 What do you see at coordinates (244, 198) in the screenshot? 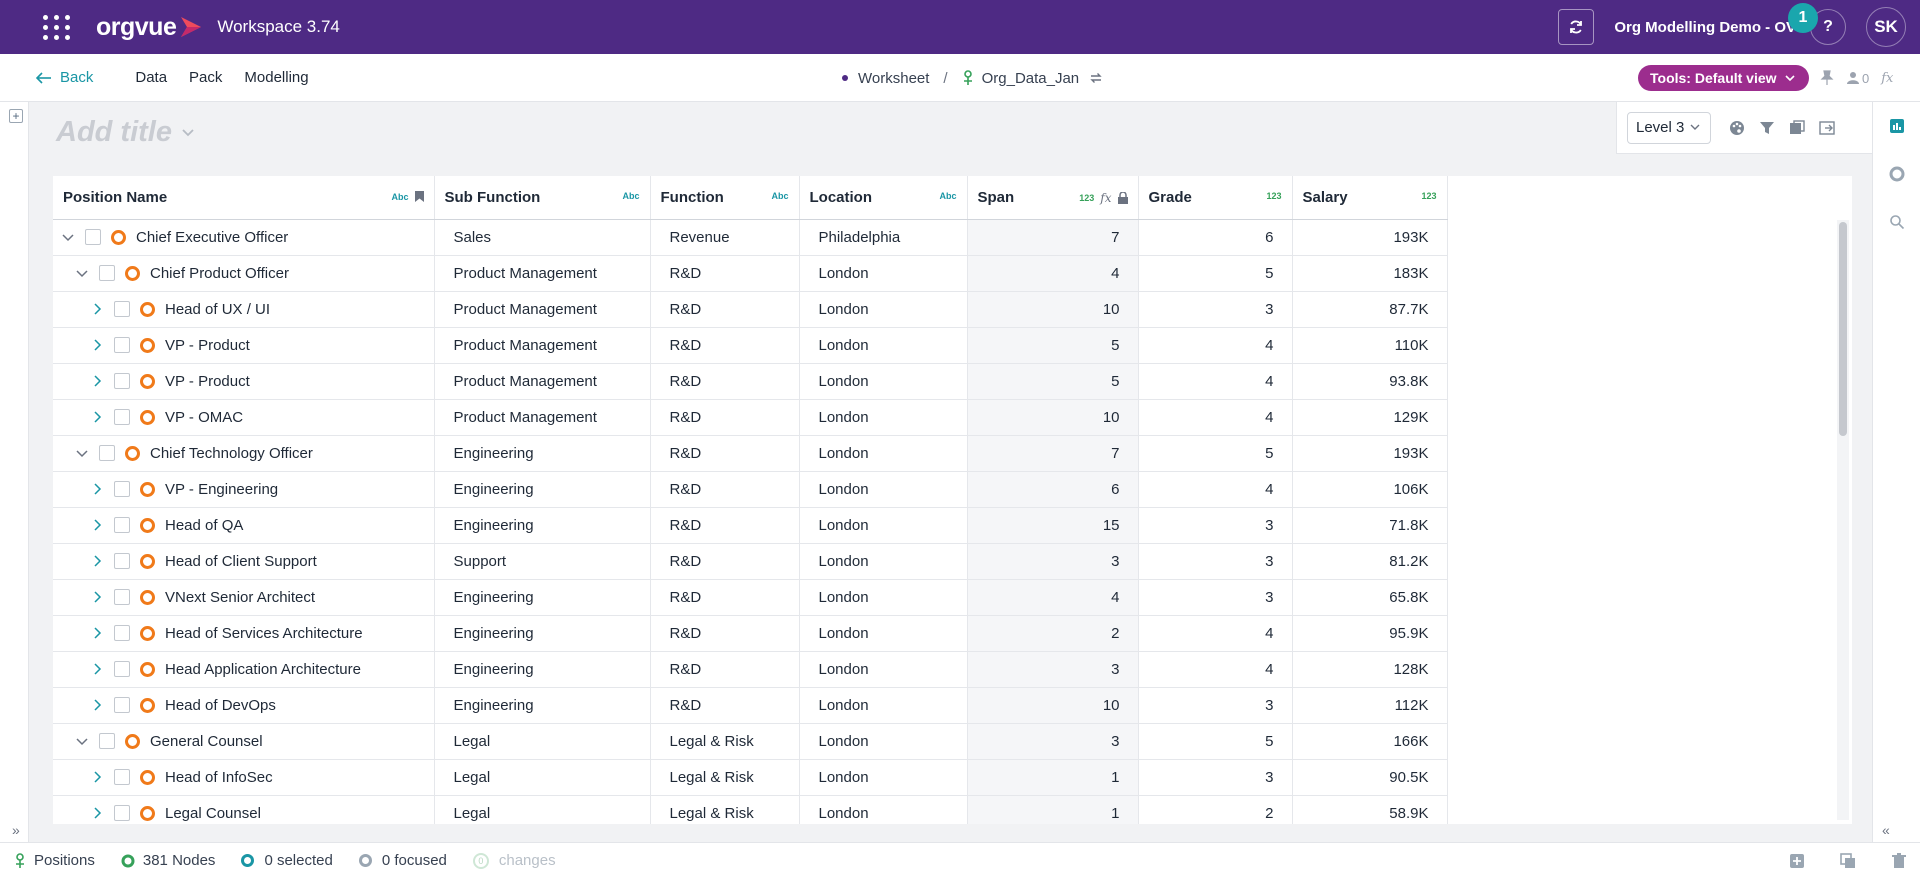
I see `column-header-position-name: Position Name Abc` at bounding box center [244, 198].